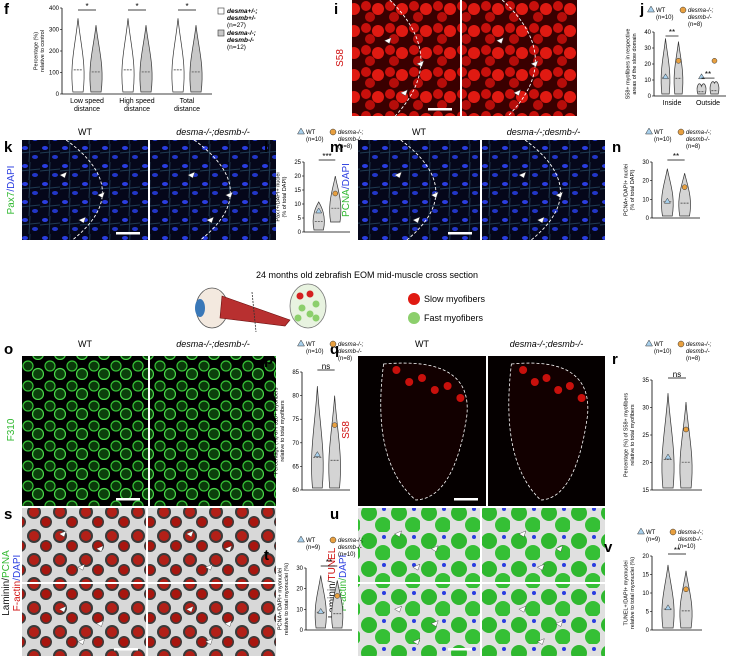 This screenshot has width=734, height=667. Describe the element at coordinates (11, 179) in the screenshot. I see `stain-part: /DAPI` at that location.